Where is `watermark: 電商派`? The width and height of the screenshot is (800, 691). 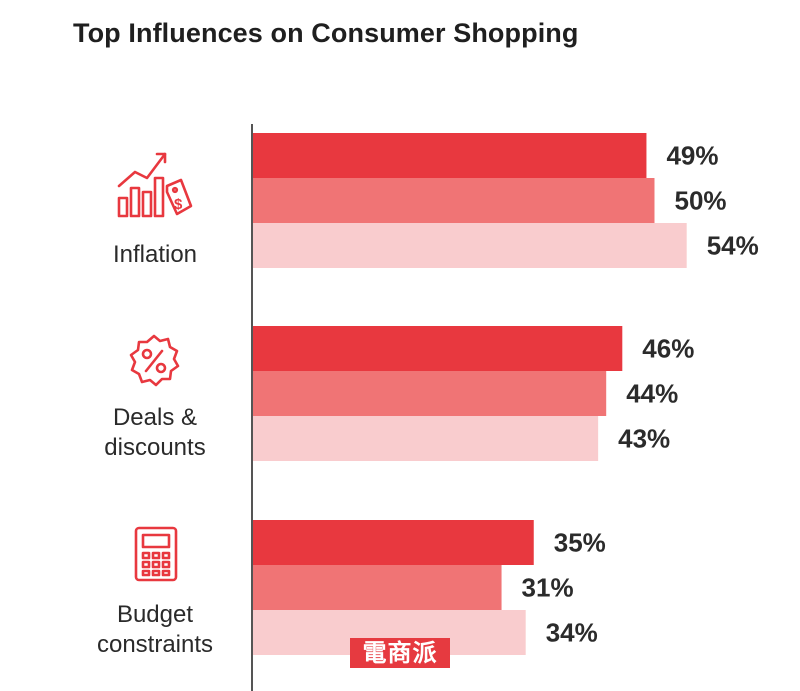
watermark: 電商派 is located at coordinates (400, 653).